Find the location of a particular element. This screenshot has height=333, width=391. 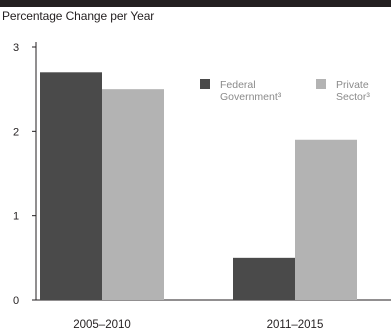

legend-label-1-1: Sector³ is located at coordinates (353, 97).